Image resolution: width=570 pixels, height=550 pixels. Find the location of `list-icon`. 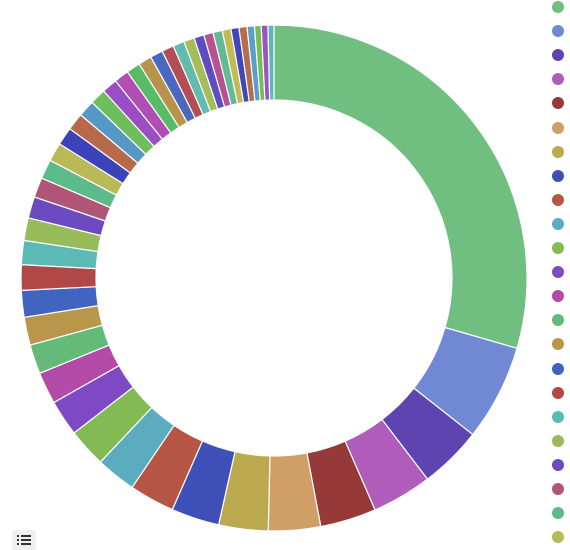

list-icon is located at coordinates (24, 540).